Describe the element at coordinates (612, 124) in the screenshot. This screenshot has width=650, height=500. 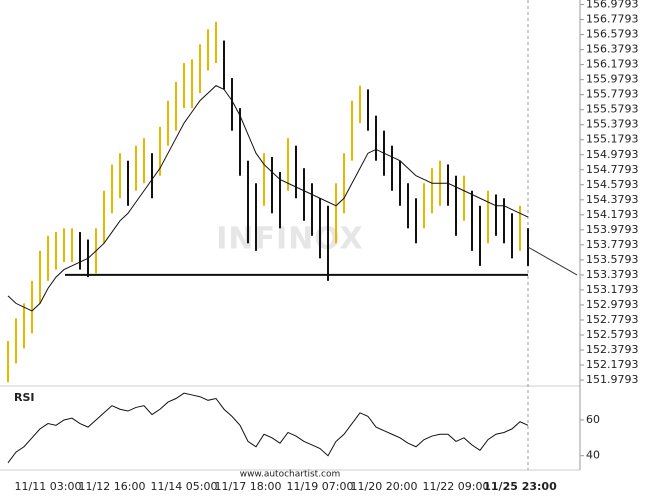
I see `y-tick-label: 155.3793` at that location.